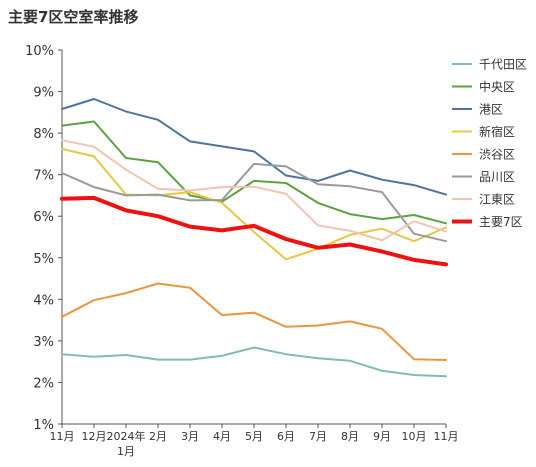  I want to click on x-tick-label: 4月, so click(222, 436).